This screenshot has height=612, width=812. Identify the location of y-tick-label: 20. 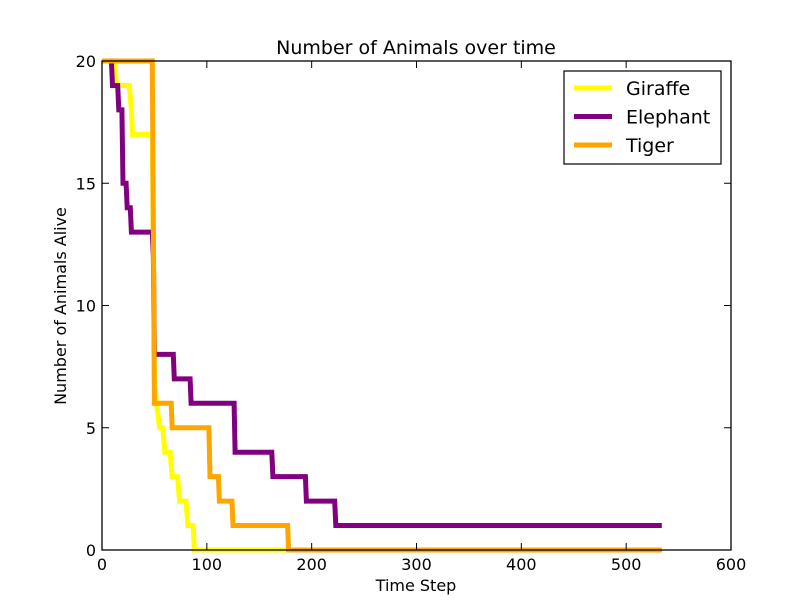
(86, 61).